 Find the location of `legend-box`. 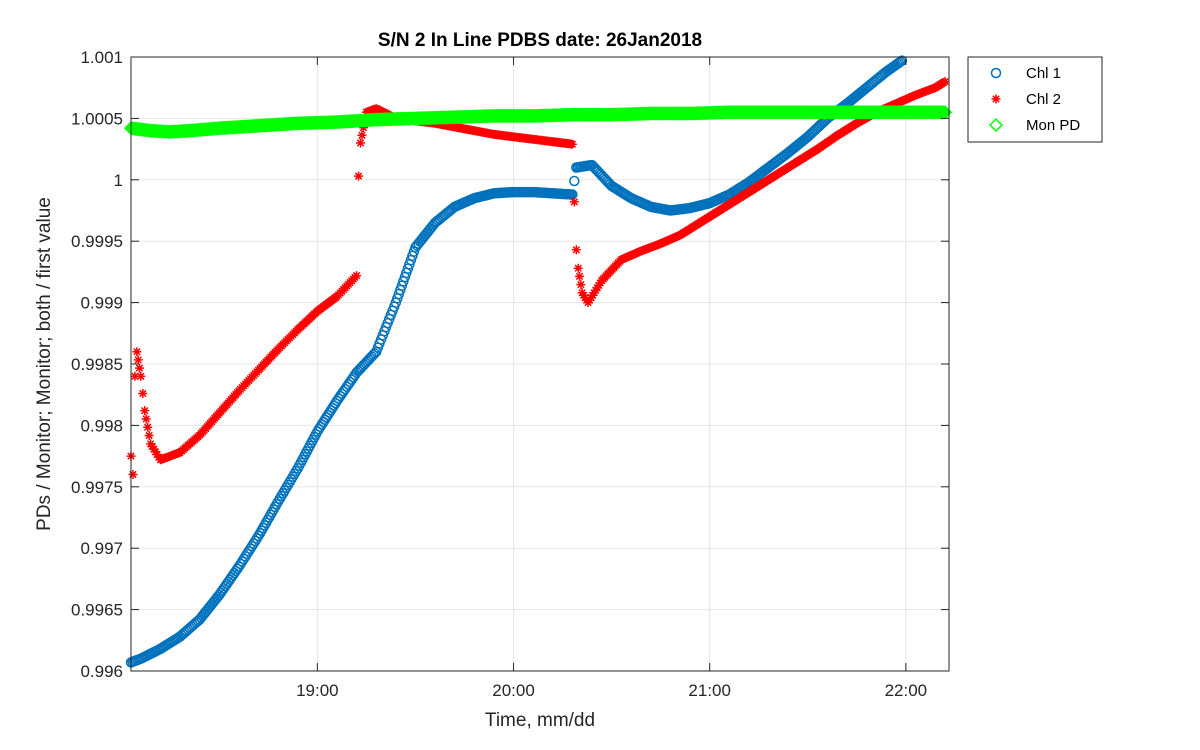

legend-box is located at coordinates (1035, 99).